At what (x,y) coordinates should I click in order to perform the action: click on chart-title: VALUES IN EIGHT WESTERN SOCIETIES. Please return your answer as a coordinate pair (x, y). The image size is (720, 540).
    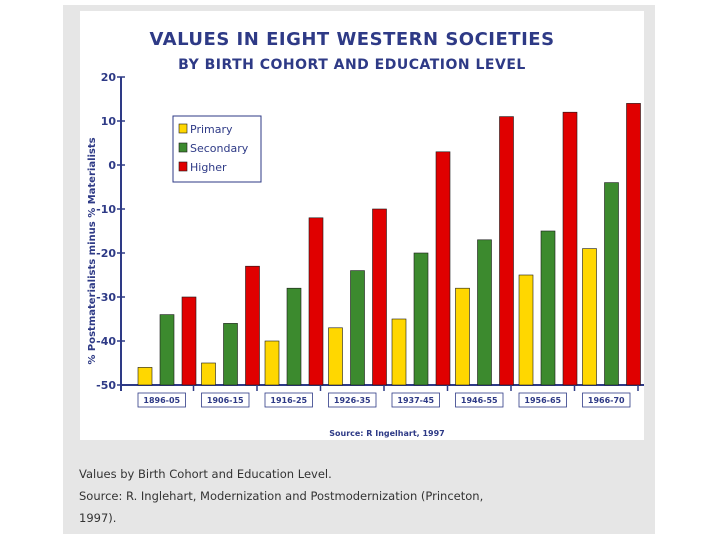
    Looking at the image, I should click on (351, 39).